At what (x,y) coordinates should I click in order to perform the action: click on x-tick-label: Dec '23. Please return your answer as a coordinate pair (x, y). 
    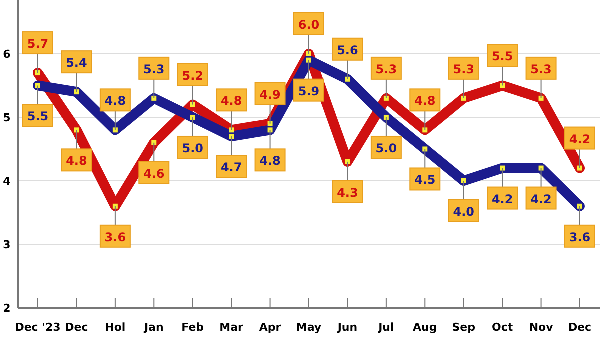
    Looking at the image, I should click on (38, 327).